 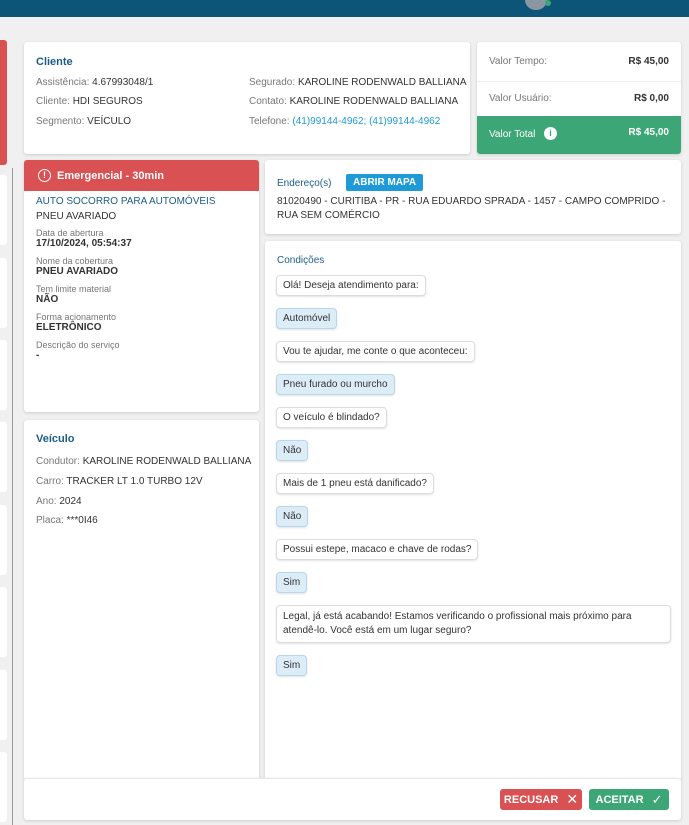 I want to click on chat-message: O veículo é blindado?, so click(x=473, y=423).